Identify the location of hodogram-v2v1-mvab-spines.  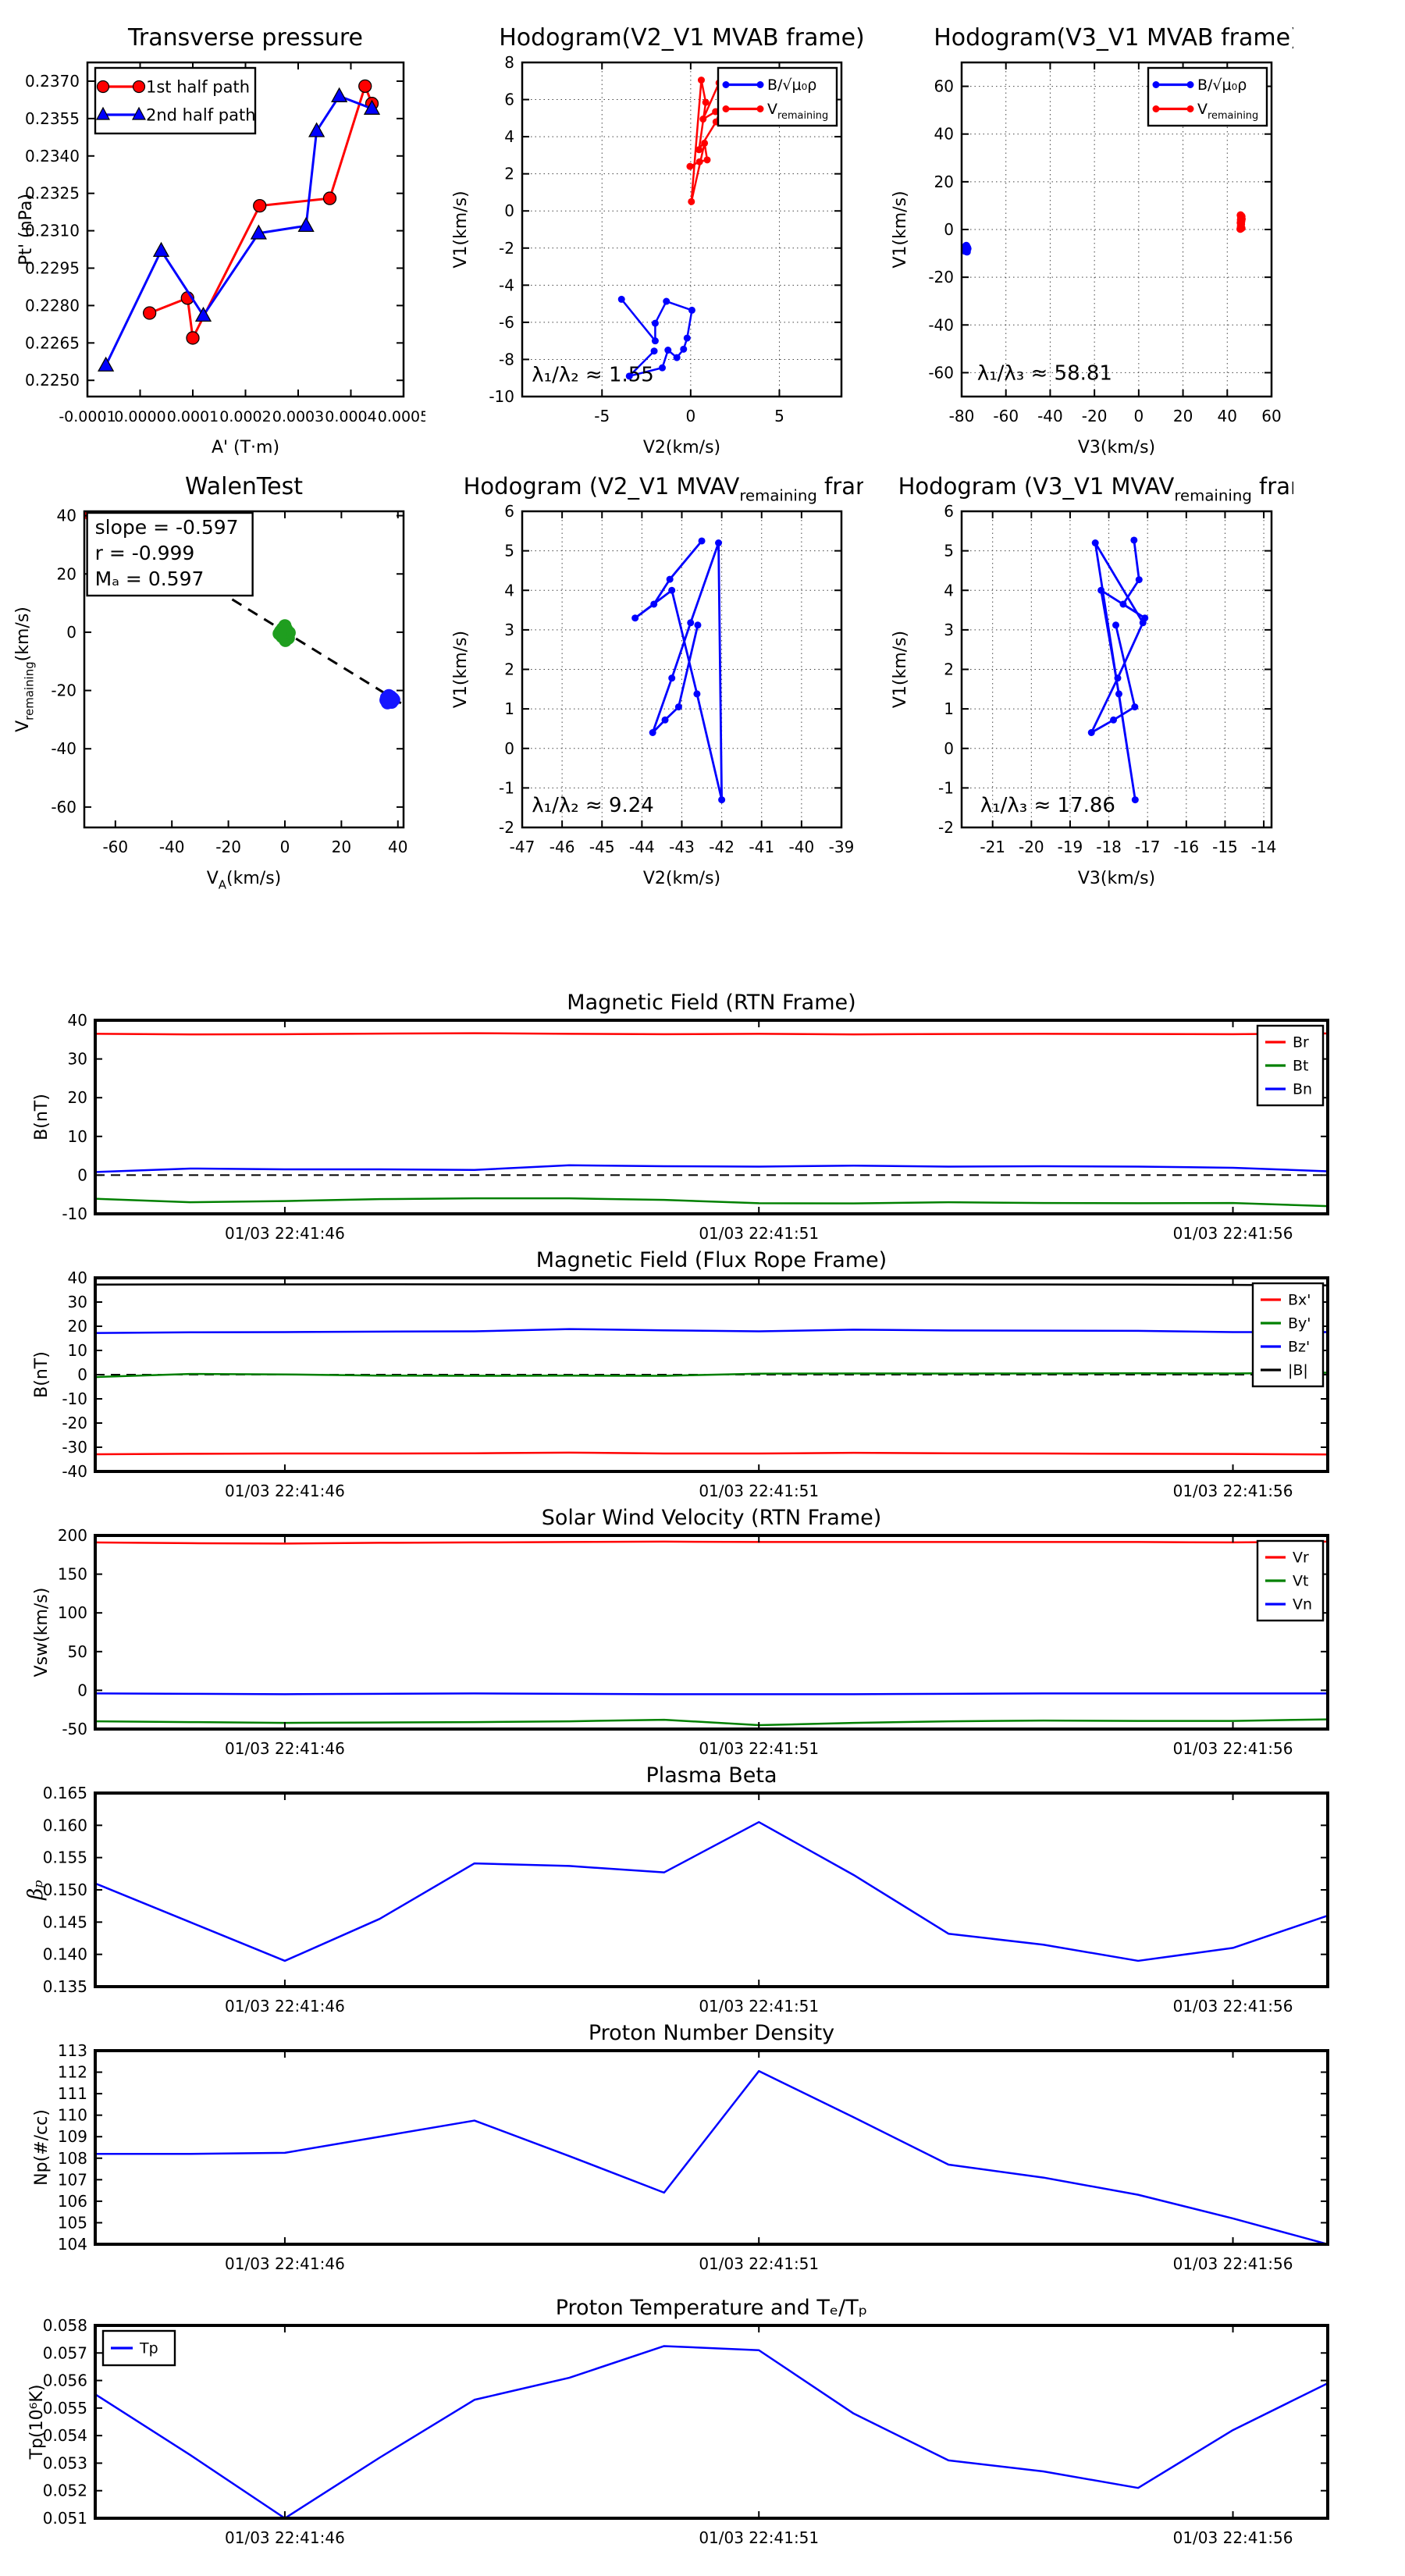
(682, 230).